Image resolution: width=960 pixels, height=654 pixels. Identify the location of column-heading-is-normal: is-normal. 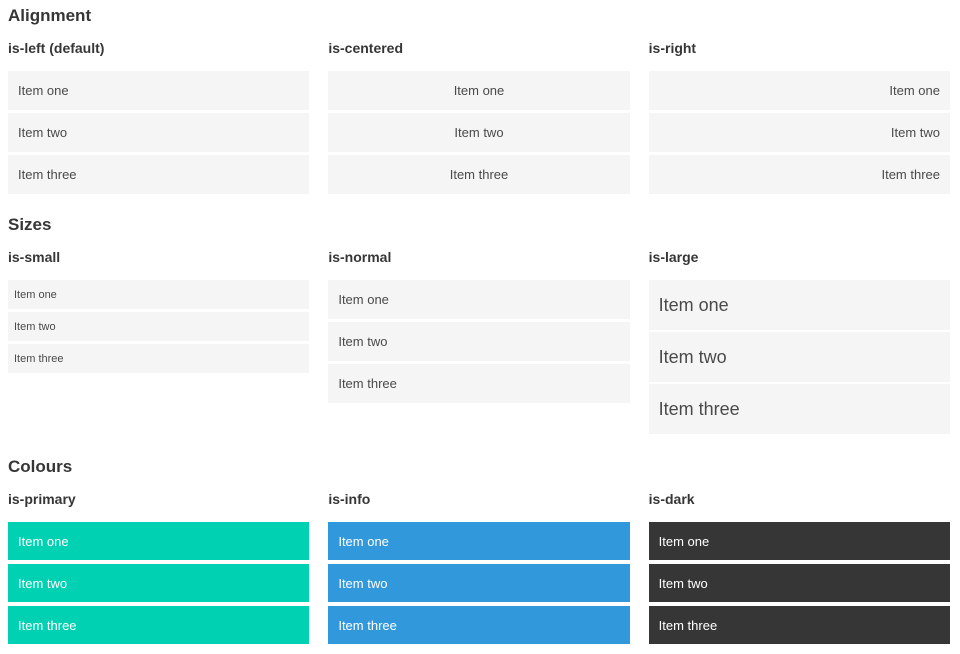
(360, 257).